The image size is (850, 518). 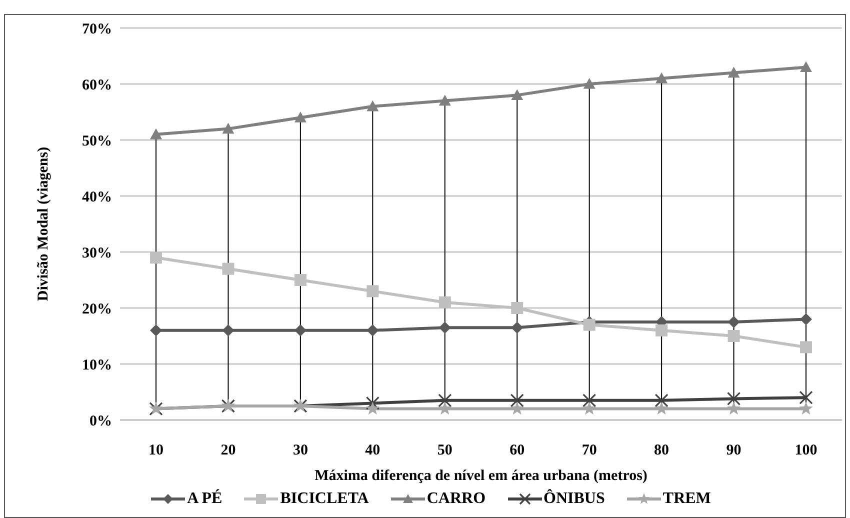 I want to click on y-tick-label: 50%, so click(x=97, y=141).